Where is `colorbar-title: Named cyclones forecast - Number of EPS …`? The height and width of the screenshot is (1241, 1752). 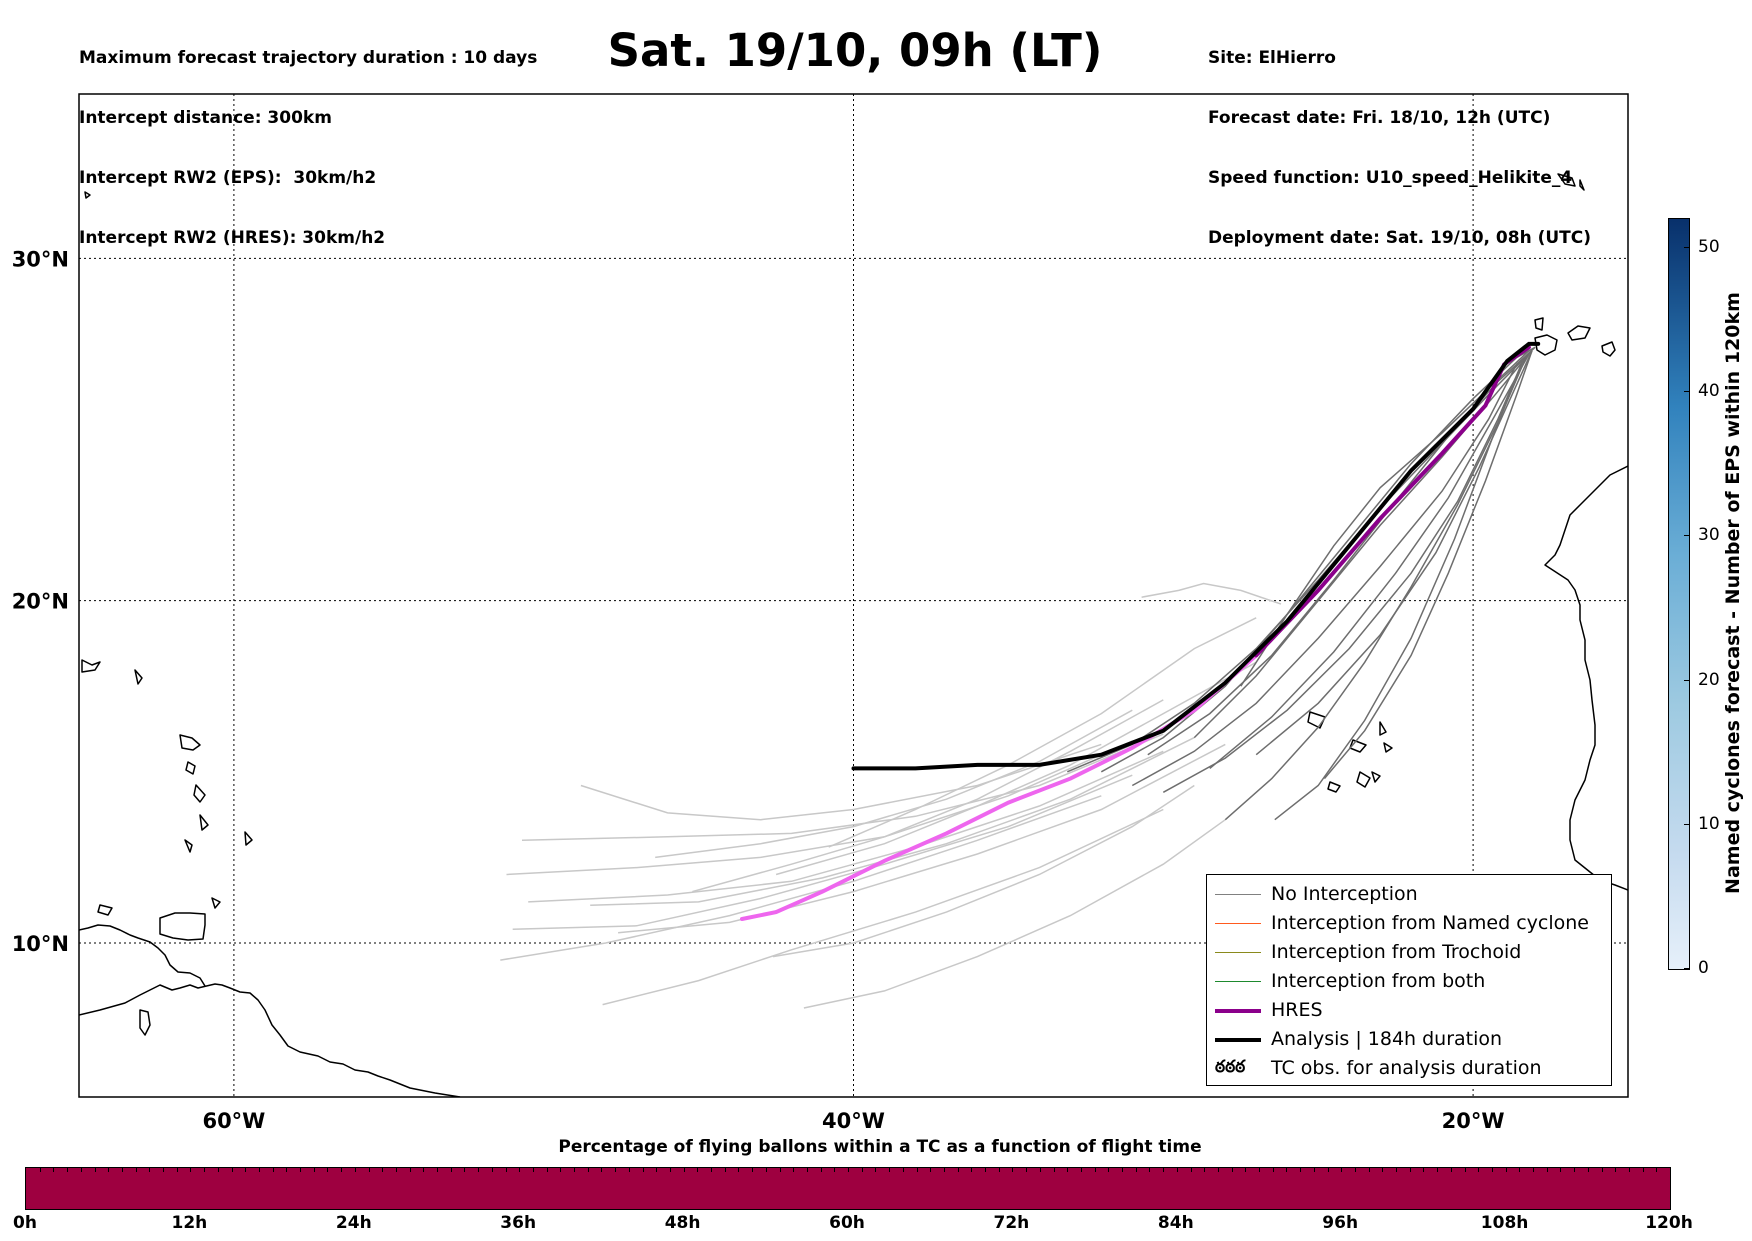 colorbar-title: Named cyclones forecast - Number of EPS … is located at coordinates (1733, 593).